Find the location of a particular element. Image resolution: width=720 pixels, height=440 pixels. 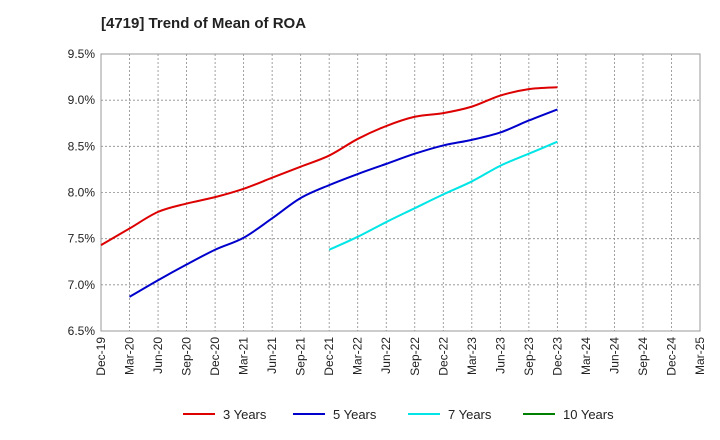

x-tick-label: Dec-19 is located at coordinates (101, 356).